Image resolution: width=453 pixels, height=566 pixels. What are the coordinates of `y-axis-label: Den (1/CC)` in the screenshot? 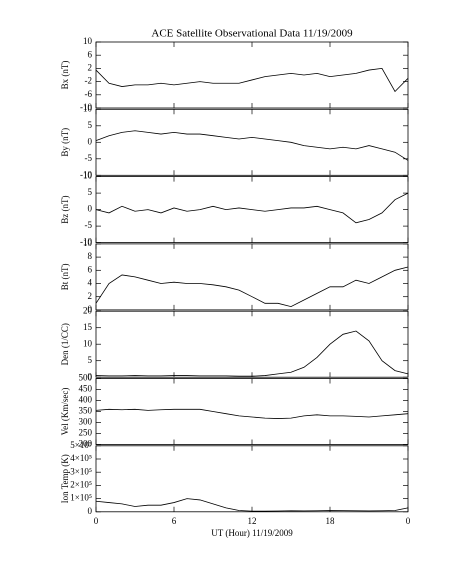 It's located at (65, 344).